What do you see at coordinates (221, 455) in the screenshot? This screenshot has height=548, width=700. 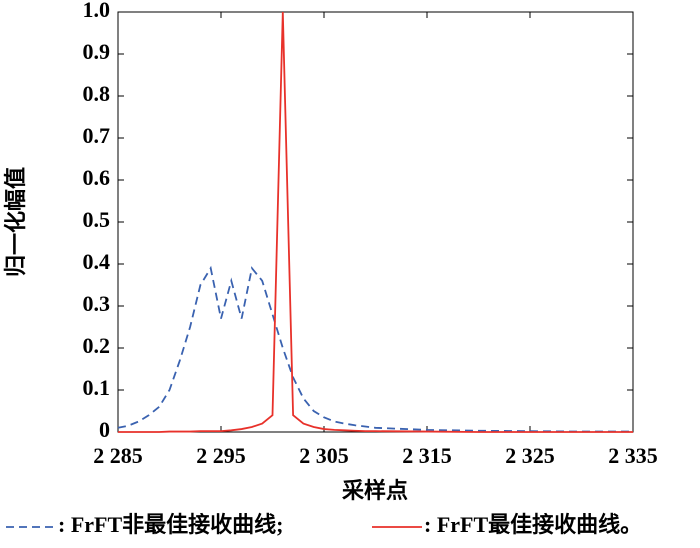 I see `x-tick-label: 2 295` at bounding box center [221, 455].